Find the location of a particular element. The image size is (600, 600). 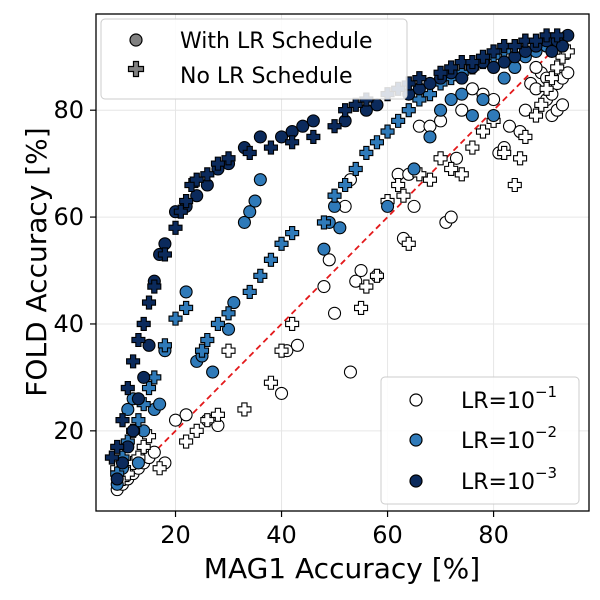

legend-label-no-schedule: No LR Schedule is located at coordinates (266, 76).